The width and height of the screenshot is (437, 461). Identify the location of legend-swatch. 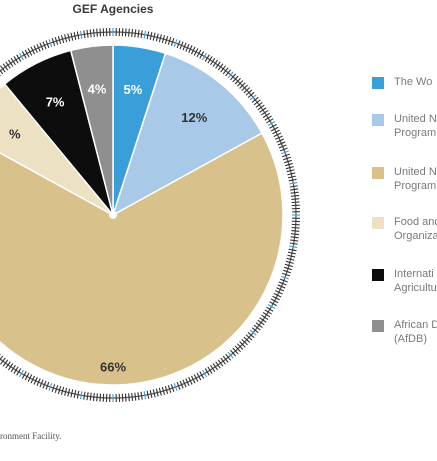
(378, 83).